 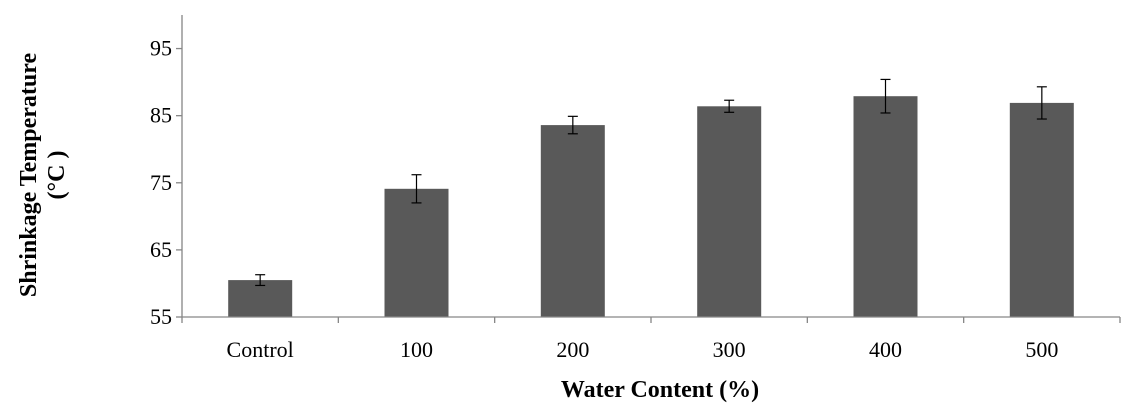 What do you see at coordinates (1041, 349) in the screenshot?
I see `x-tick-label-500: 500` at bounding box center [1041, 349].